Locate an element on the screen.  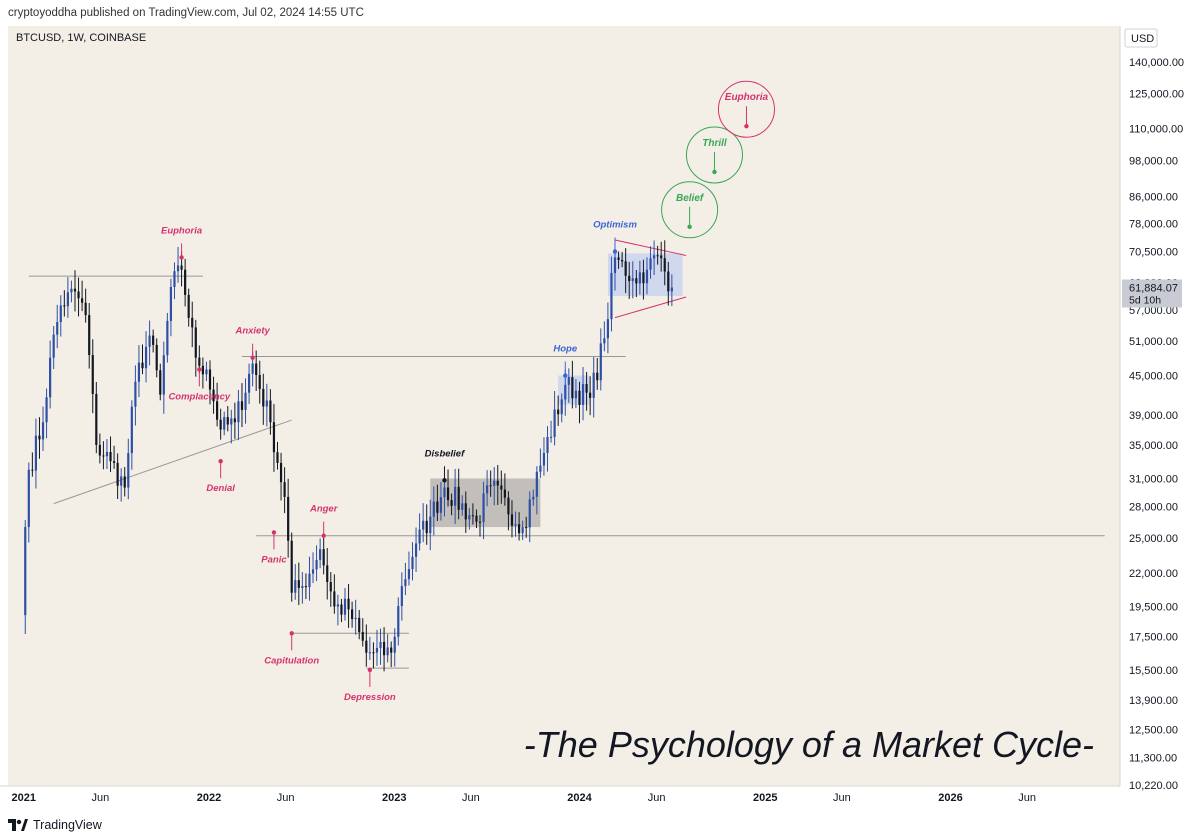
annotation-label: Complacency is located at coordinates (199, 396).